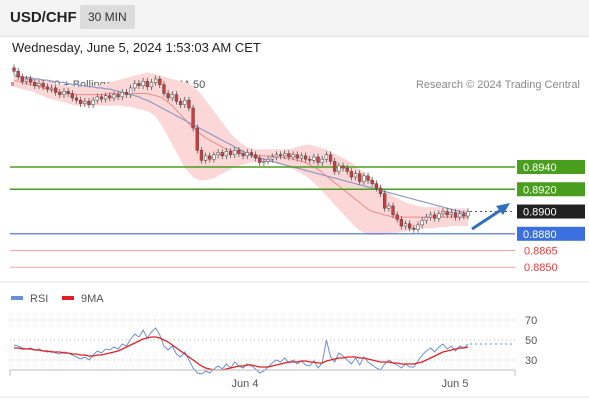 This screenshot has height=403, width=589. I want to click on level-label-bg-0.8940, so click(551, 166).